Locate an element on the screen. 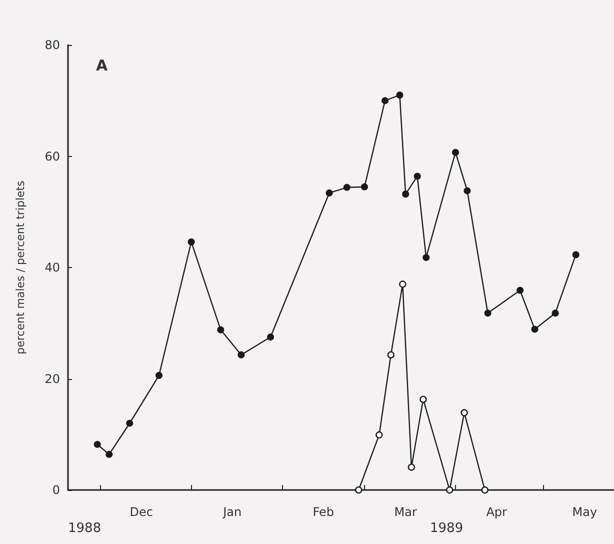 This screenshot has height=544, width=614. y-tick-label: 60 is located at coordinates (52, 156).